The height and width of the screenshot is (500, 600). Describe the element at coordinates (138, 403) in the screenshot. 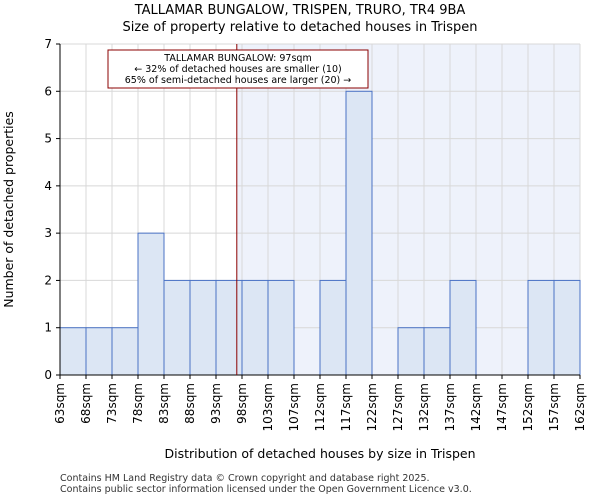

I see `x-tick-label: 78sqm` at that location.